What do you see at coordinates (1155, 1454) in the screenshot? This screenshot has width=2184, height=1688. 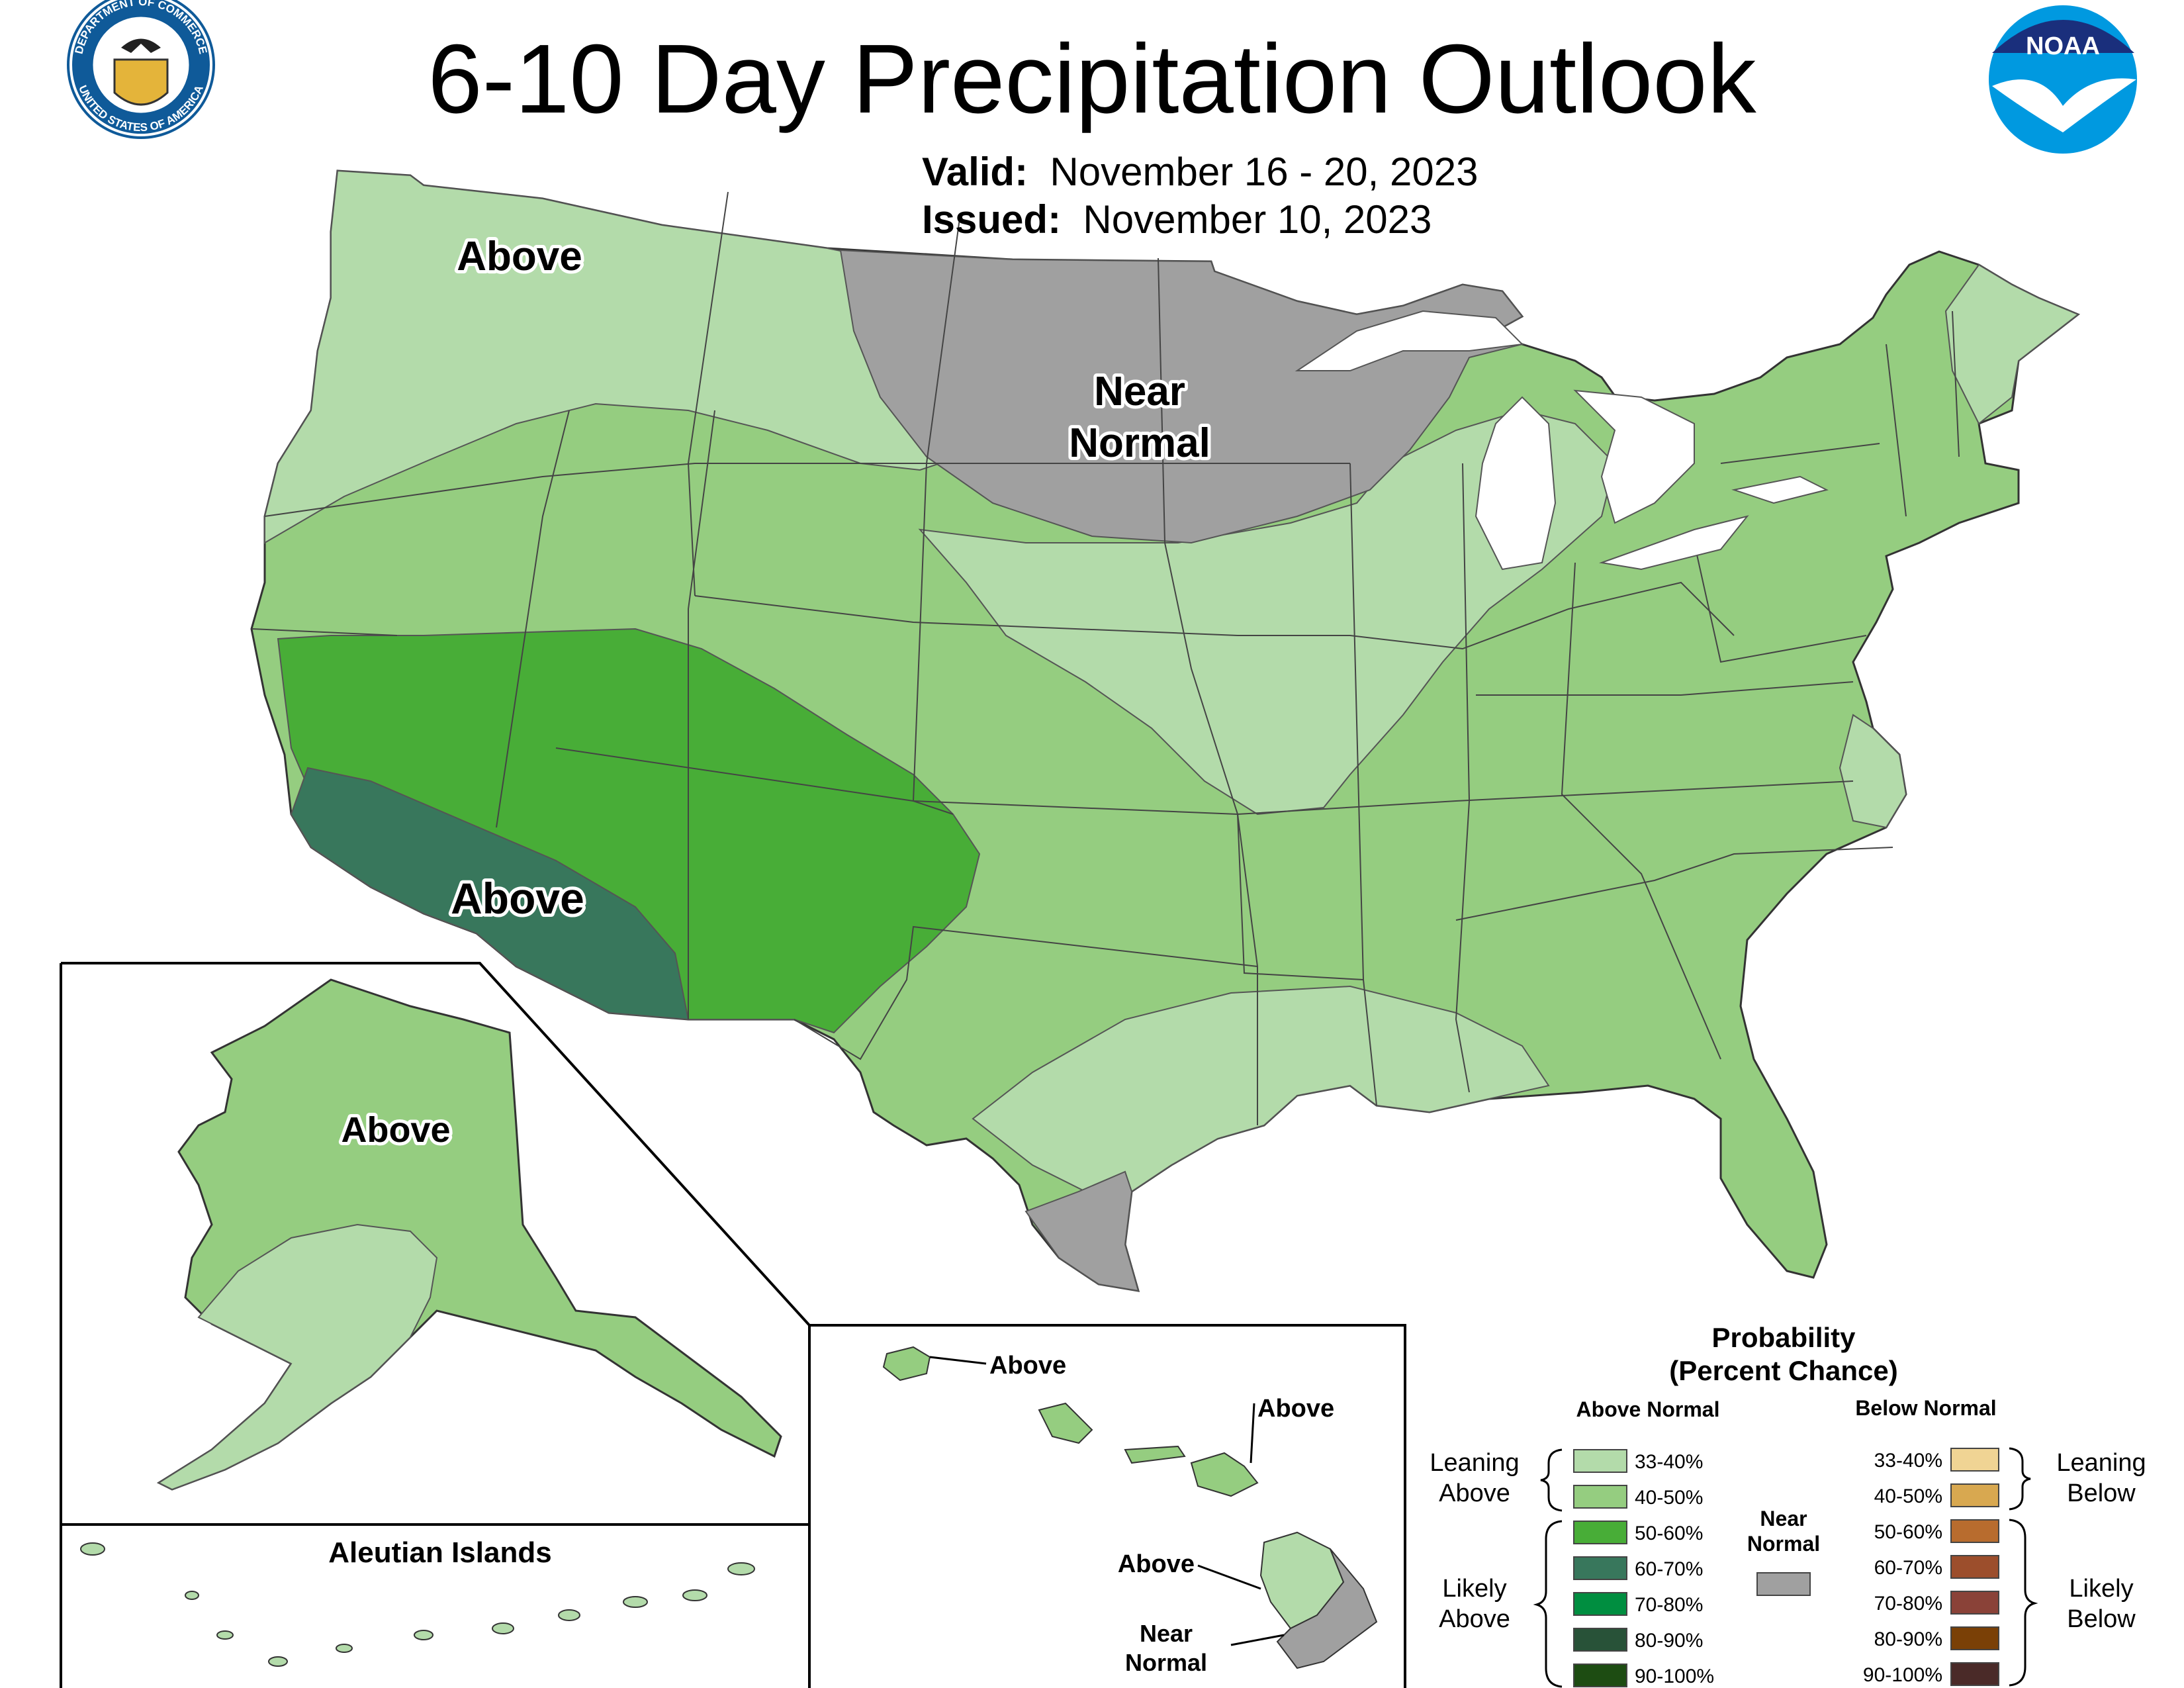 I see `island-molokai` at bounding box center [1155, 1454].